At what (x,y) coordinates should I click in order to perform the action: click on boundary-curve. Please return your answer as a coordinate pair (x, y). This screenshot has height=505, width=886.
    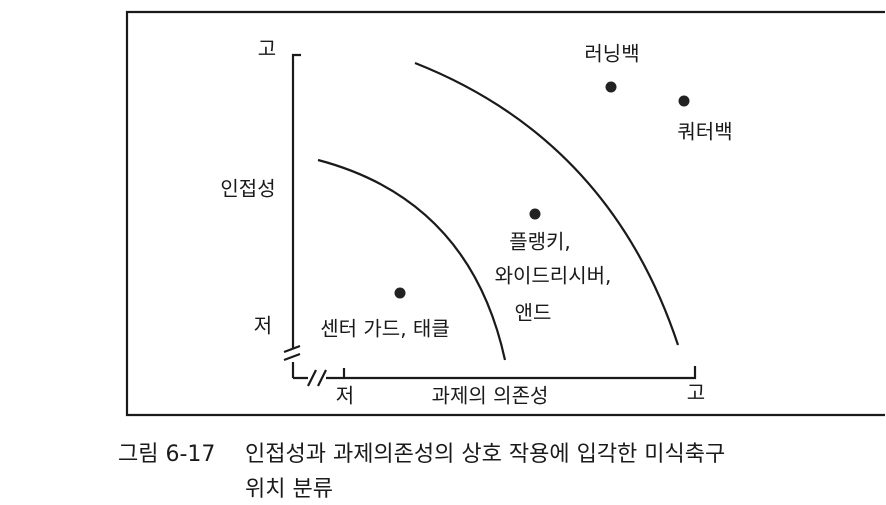
    Looking at the image, I should click on (412, 259).